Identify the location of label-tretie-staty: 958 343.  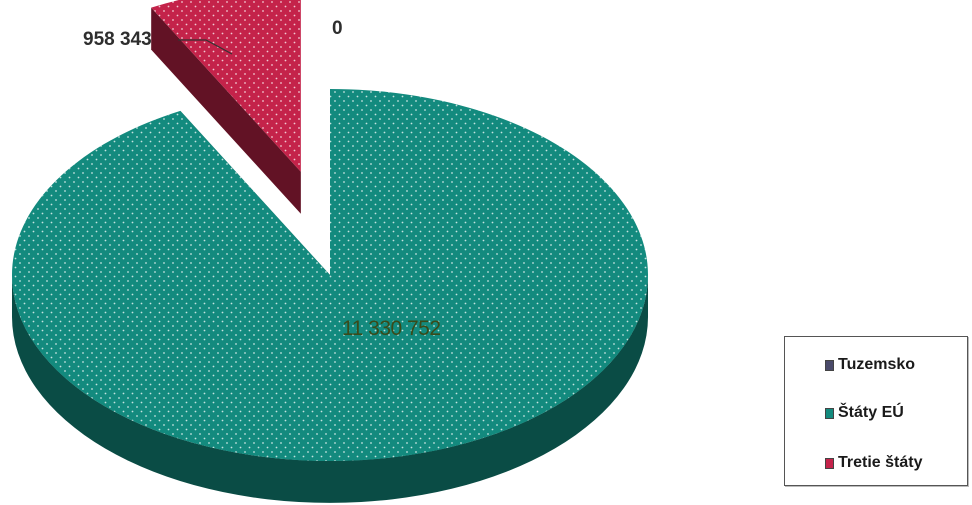
(117, 39).